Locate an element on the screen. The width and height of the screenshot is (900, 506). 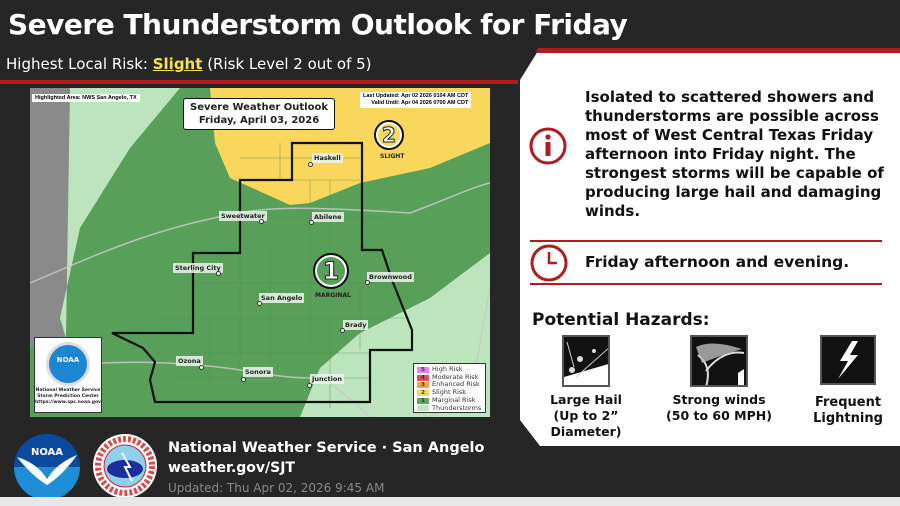
city-label-abilene: Abilene is located at coordinates (328, 217).